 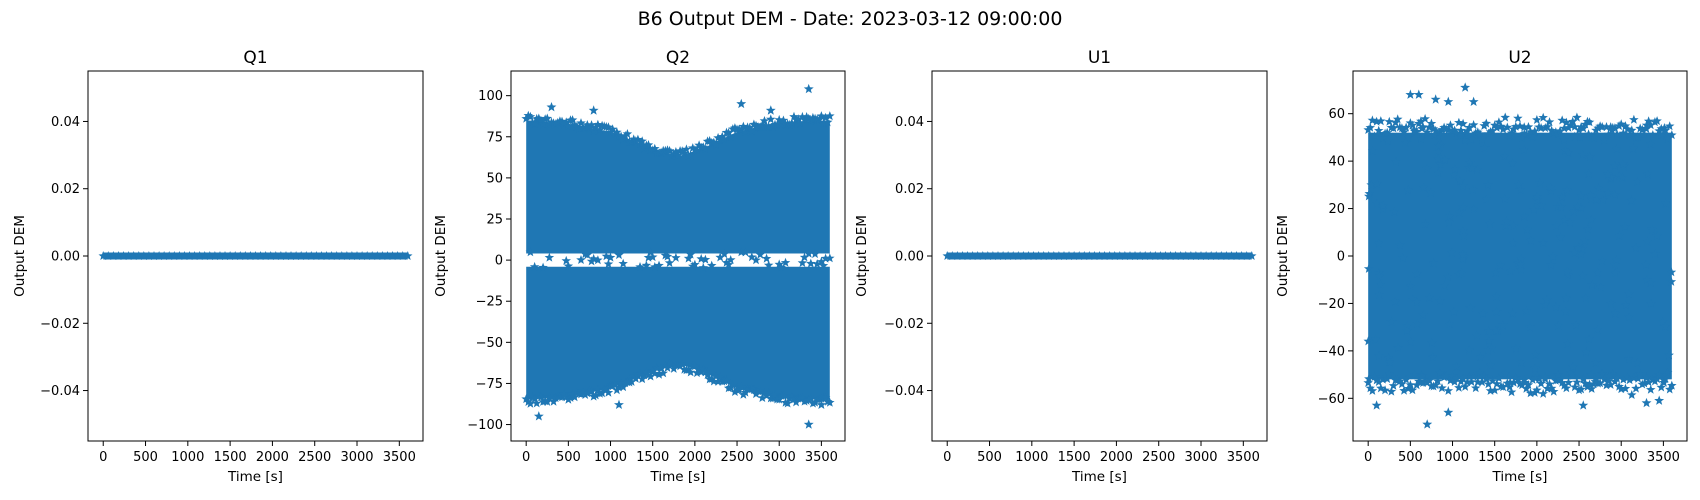 I want to click on y-tick-label: 0.02, so click(x=909, y=189).